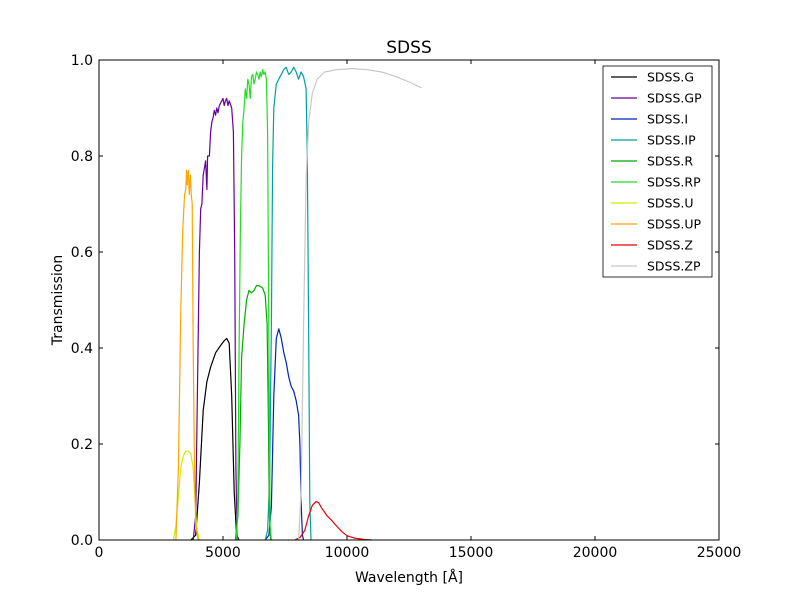  Describe the element at coordinates (99, 553) in the screenshot. I see `x-tick-label: 0` at that location.